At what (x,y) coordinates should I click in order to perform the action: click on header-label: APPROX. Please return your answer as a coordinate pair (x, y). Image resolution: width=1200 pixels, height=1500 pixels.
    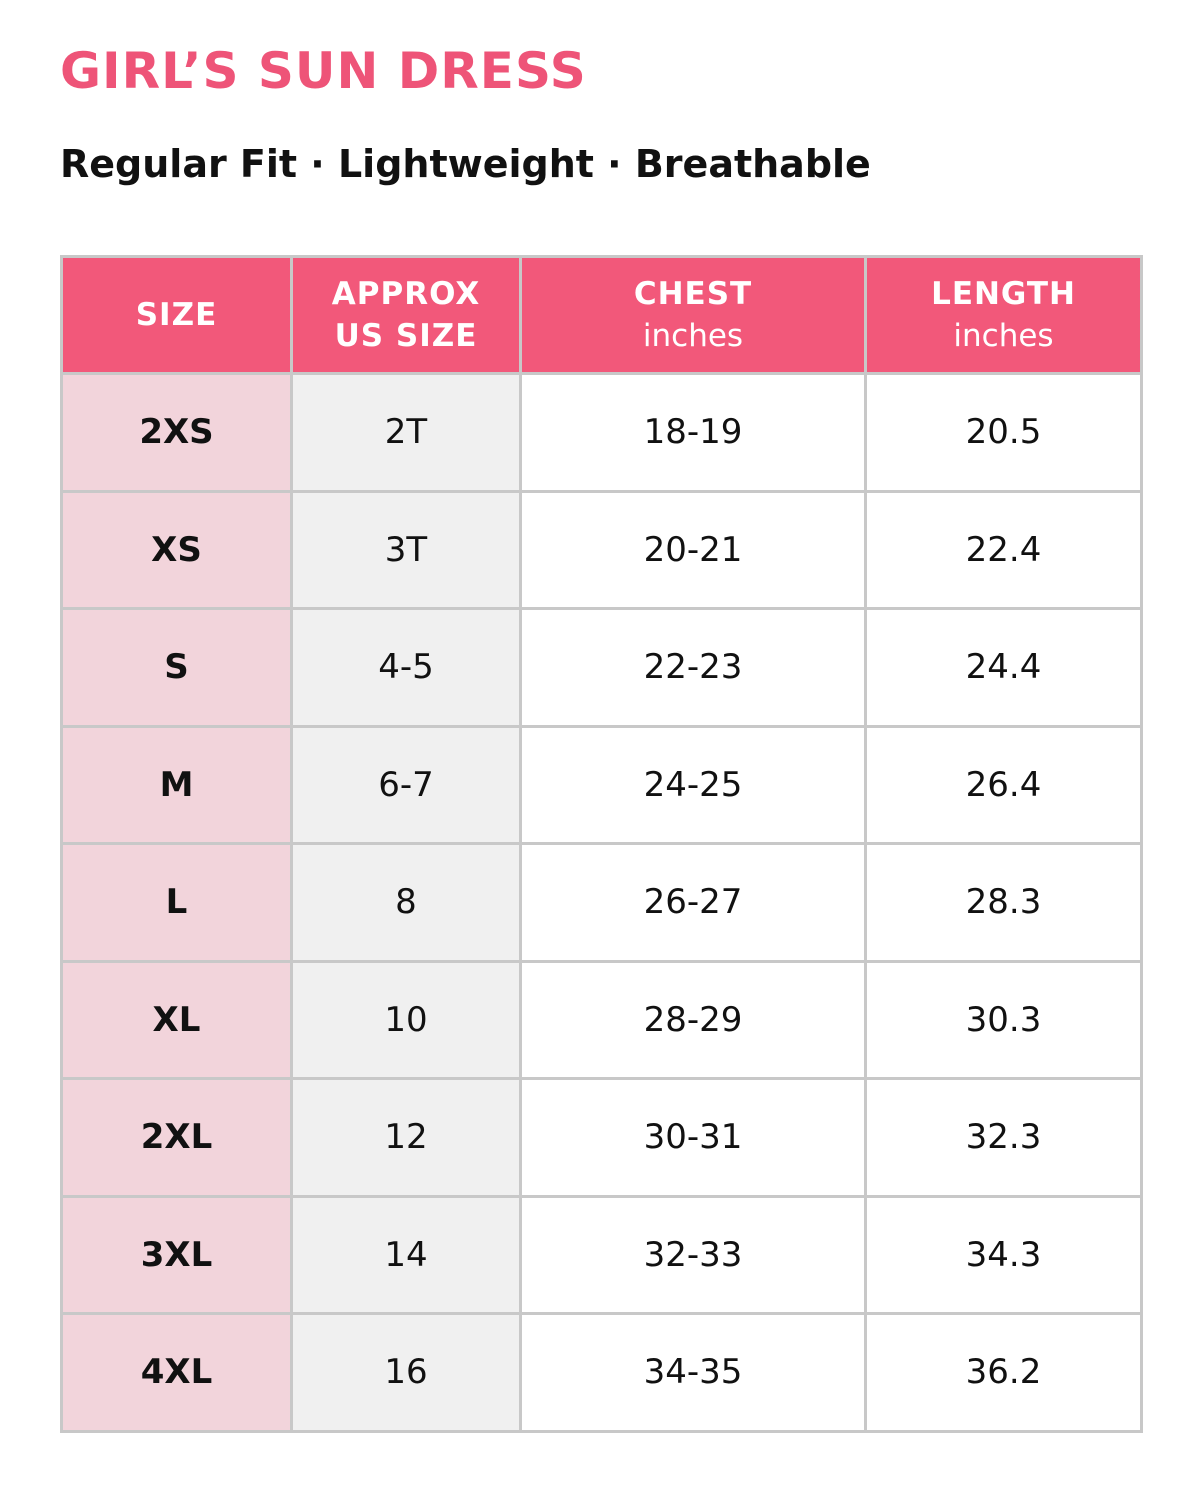
    Looking at the image, I should click on (406, 294).